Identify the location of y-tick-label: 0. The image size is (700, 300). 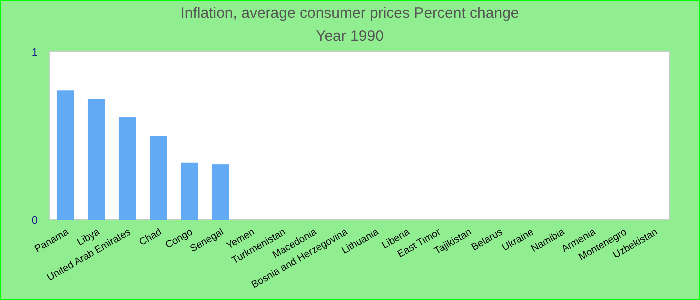
(35, 221).